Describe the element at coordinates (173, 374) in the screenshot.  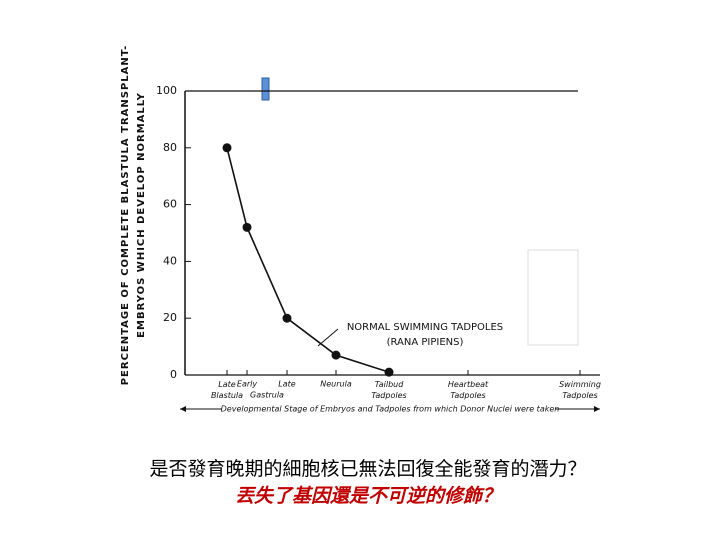
I see `y-tick-label: 0` at that location.